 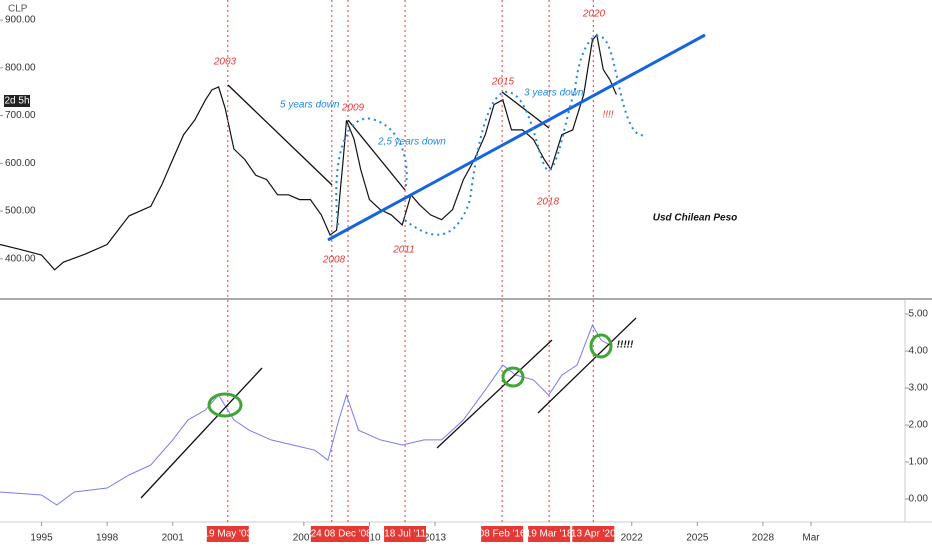 What do you see at coordinates (625, 345) in the screenshot?
I see `annotation: !!!!!` at bounding box center [625, 345].